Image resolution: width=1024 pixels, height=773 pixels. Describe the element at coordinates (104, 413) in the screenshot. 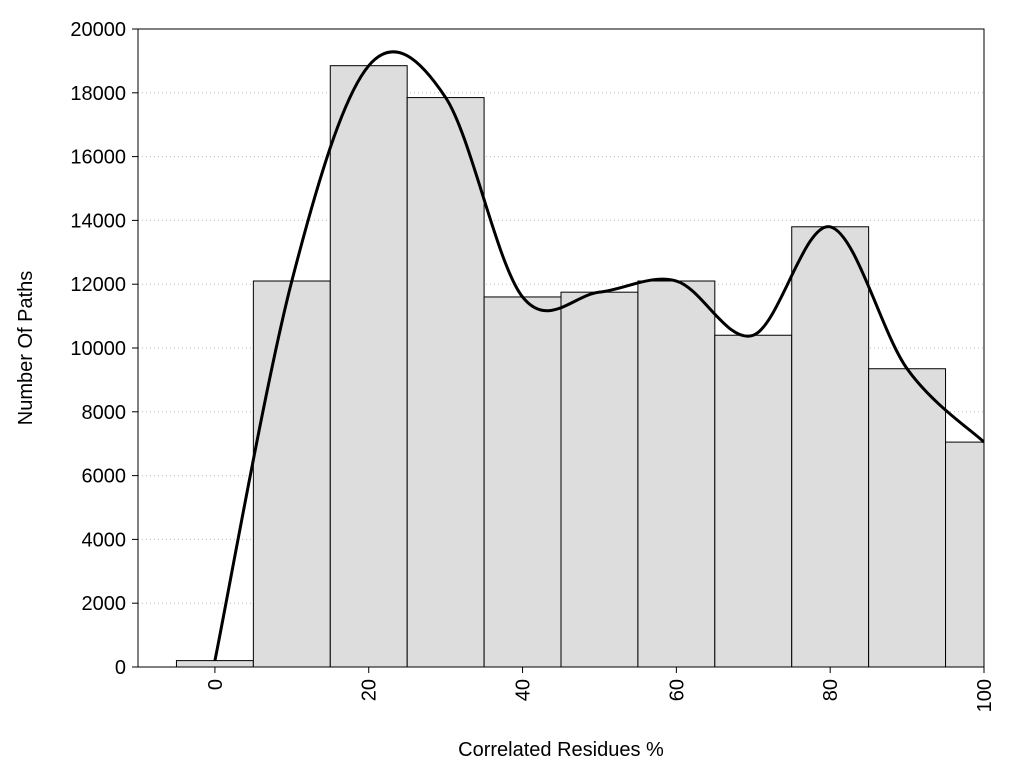

I see `y-tick-label: 8000` at that location.